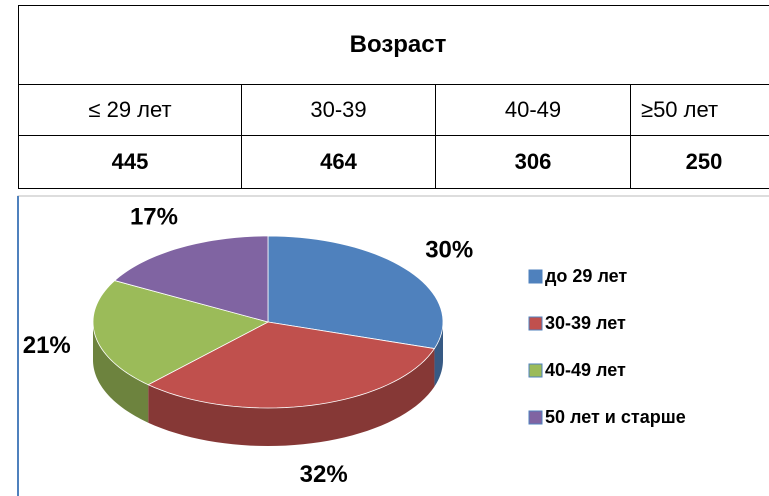 The image size is (769, 496). What do you see at coordinates (449, 250) in the screenshot?
I see `data-label: 30%` at bounding box center [449, 250].